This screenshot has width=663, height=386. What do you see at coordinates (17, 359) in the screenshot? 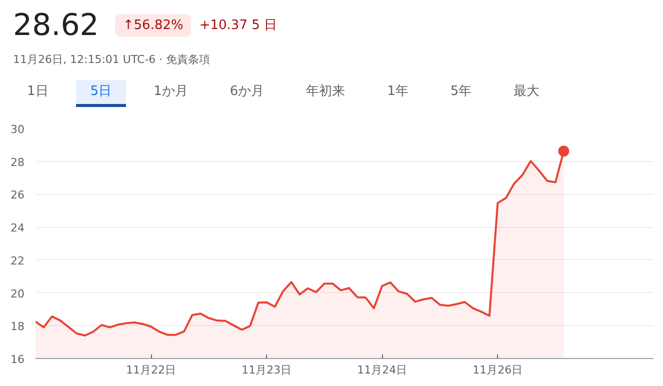
I see `y-tick-label: 16` at bounding box center [17, 359].